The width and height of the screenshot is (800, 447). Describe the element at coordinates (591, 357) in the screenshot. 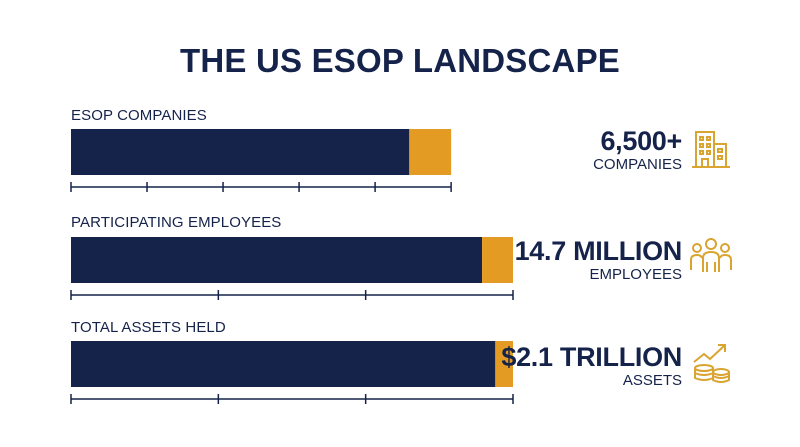

I see `stat-value-assets: $2.1 TRILLION` at that location.